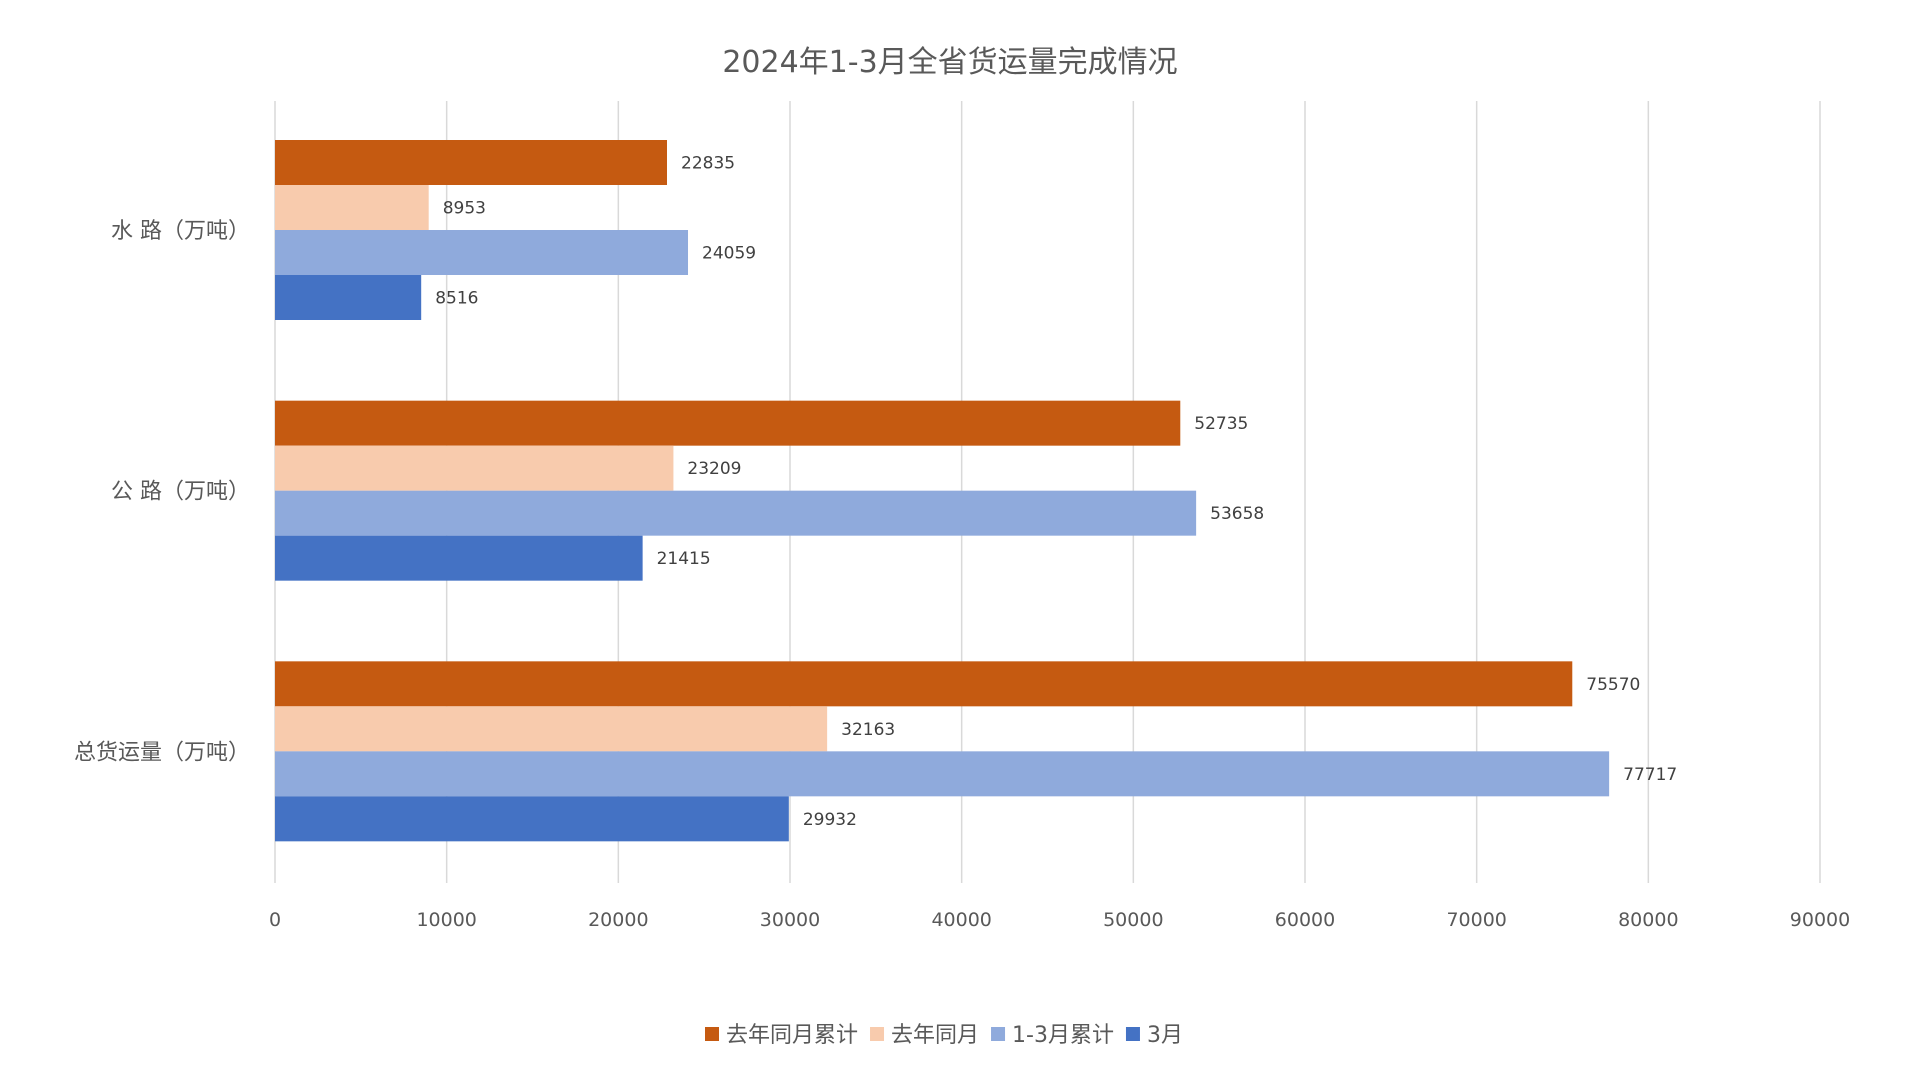 The image size is (1913, 1079). I want to click on x-tick-label: 0, so click(275, 920).